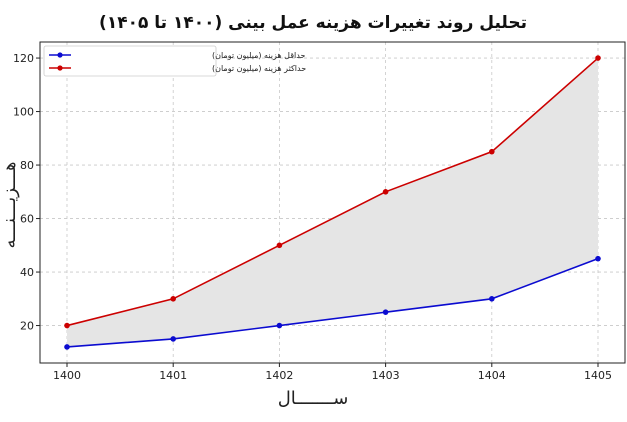 This screenshot has height=422, width=627. What do you see at coordinates (27, 326) in the screenshot?
I see `y-tick-label: 20` at bounding box center [27, 326].